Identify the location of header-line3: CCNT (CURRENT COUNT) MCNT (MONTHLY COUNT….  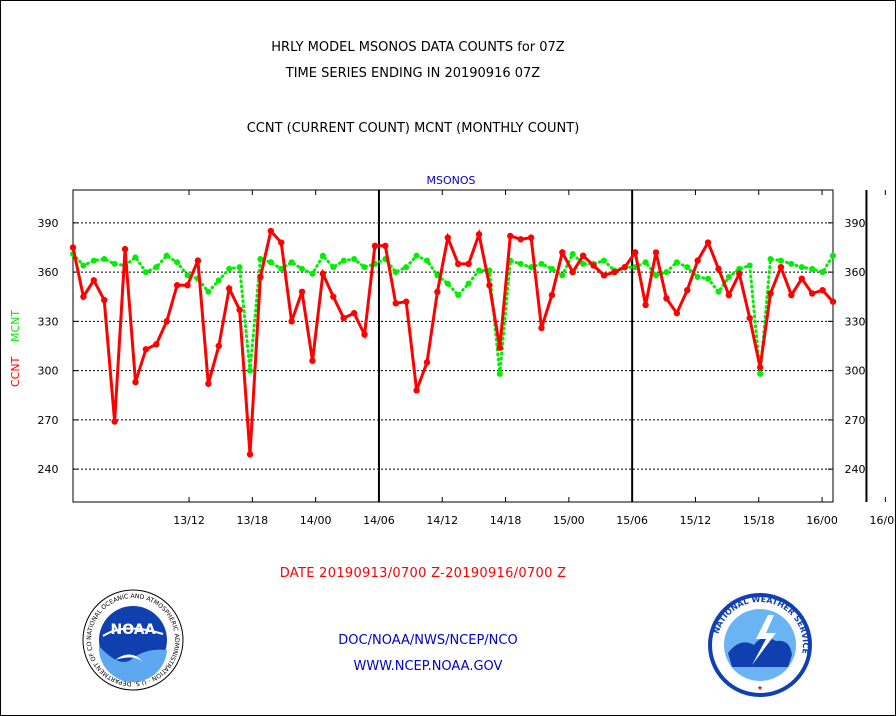
(413, 128).